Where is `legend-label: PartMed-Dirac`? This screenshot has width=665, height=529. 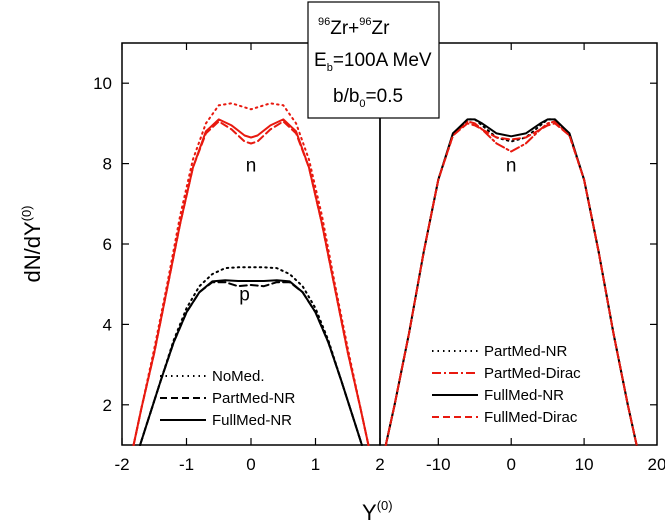
legend-label: PartMed-Dirac is located at coordinates (532, 373).